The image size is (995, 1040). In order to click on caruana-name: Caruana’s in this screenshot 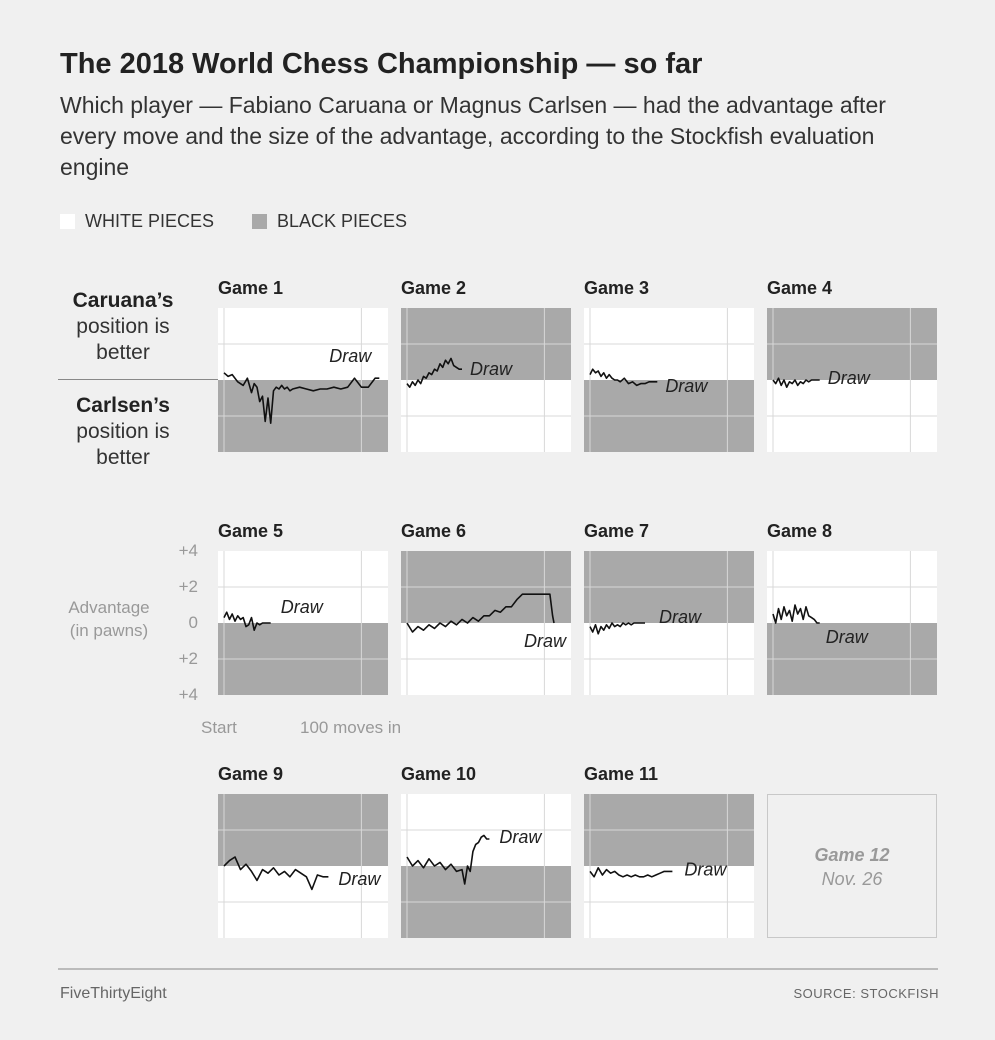, I will do `click(123, 300)`.